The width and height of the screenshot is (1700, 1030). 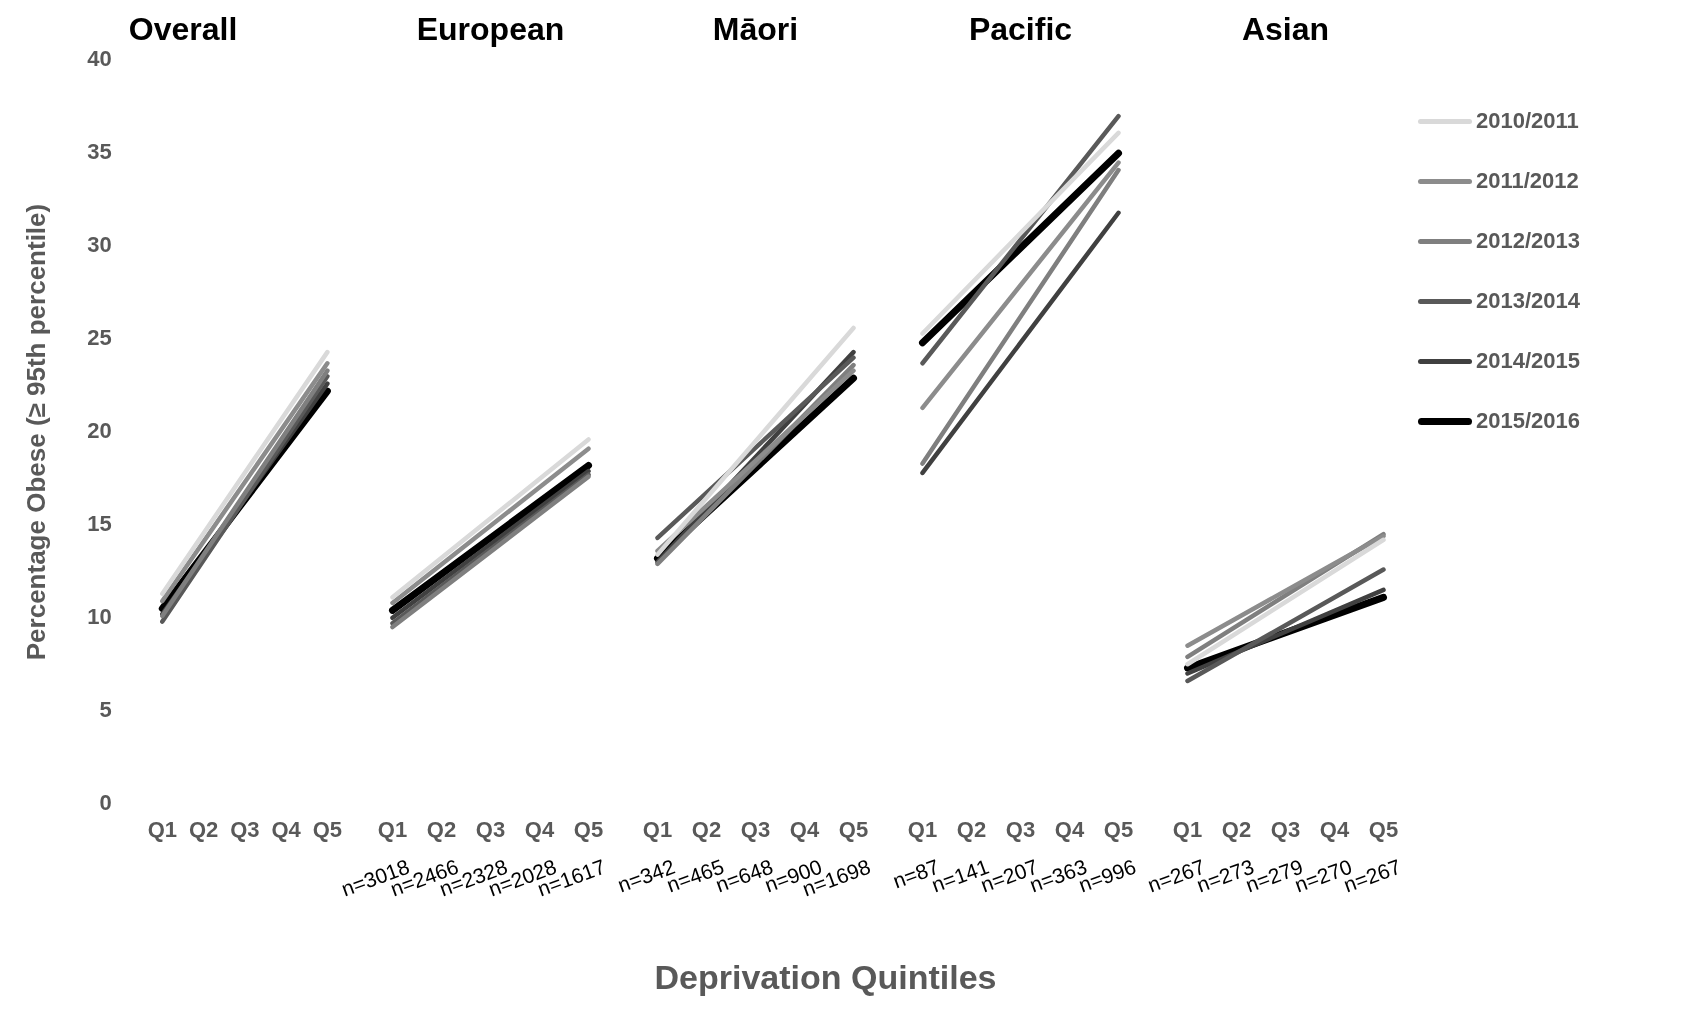 I want to click on chart-title: Asian, so click(x=1285, y=29).